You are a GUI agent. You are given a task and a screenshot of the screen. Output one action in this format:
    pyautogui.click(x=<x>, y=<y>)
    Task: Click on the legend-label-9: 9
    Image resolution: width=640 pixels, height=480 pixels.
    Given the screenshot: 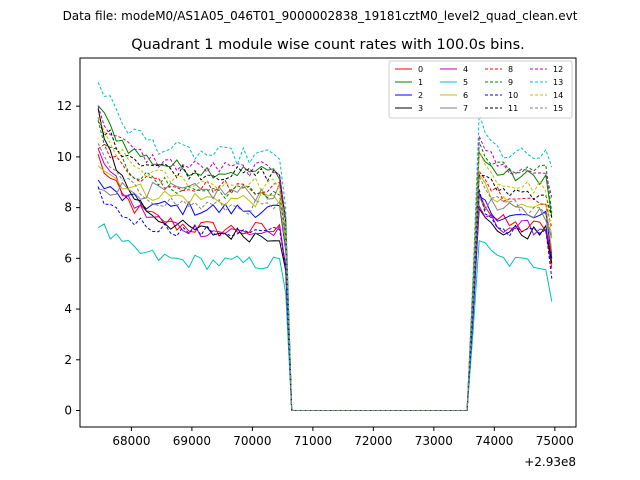 What is the action you would take?
    pyautogui.click(x=510, y=82)
    